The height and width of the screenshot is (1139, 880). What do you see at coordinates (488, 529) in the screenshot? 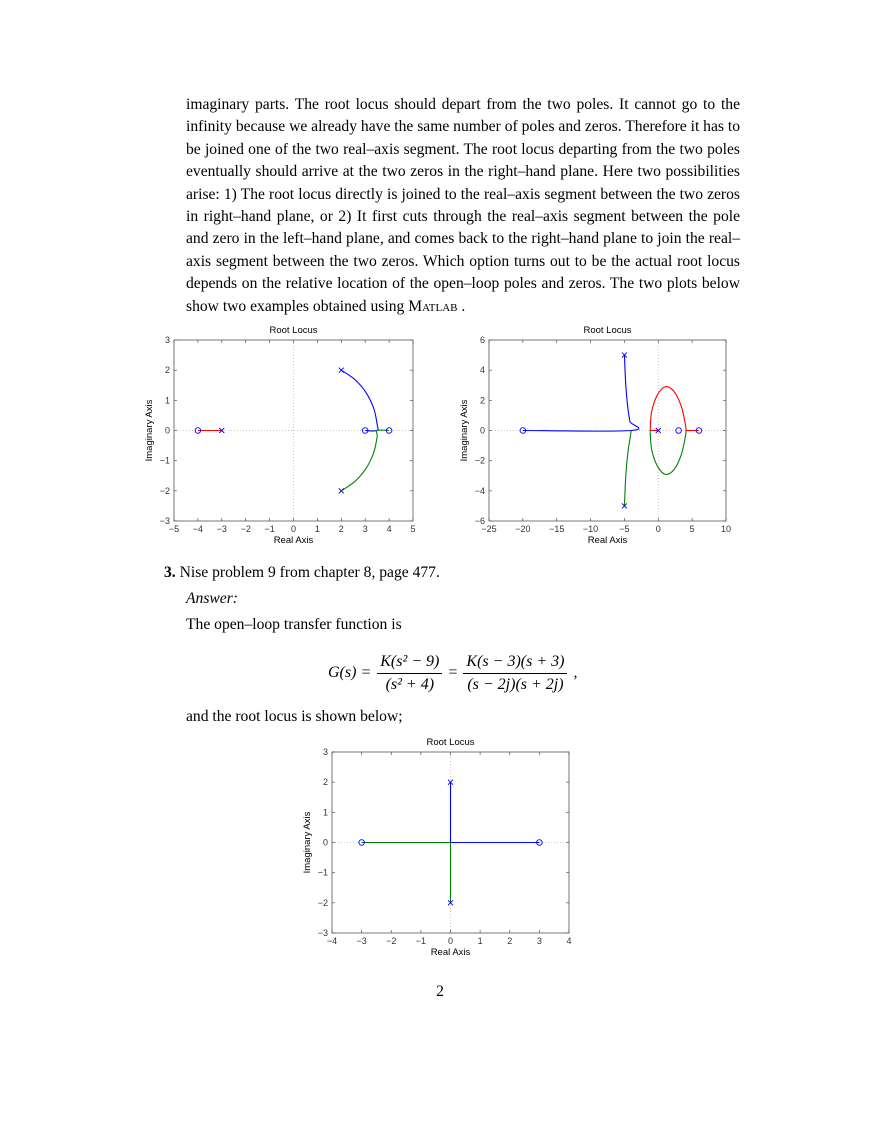
I see `x-tick-label: −25` at bounding box center [488, 529].